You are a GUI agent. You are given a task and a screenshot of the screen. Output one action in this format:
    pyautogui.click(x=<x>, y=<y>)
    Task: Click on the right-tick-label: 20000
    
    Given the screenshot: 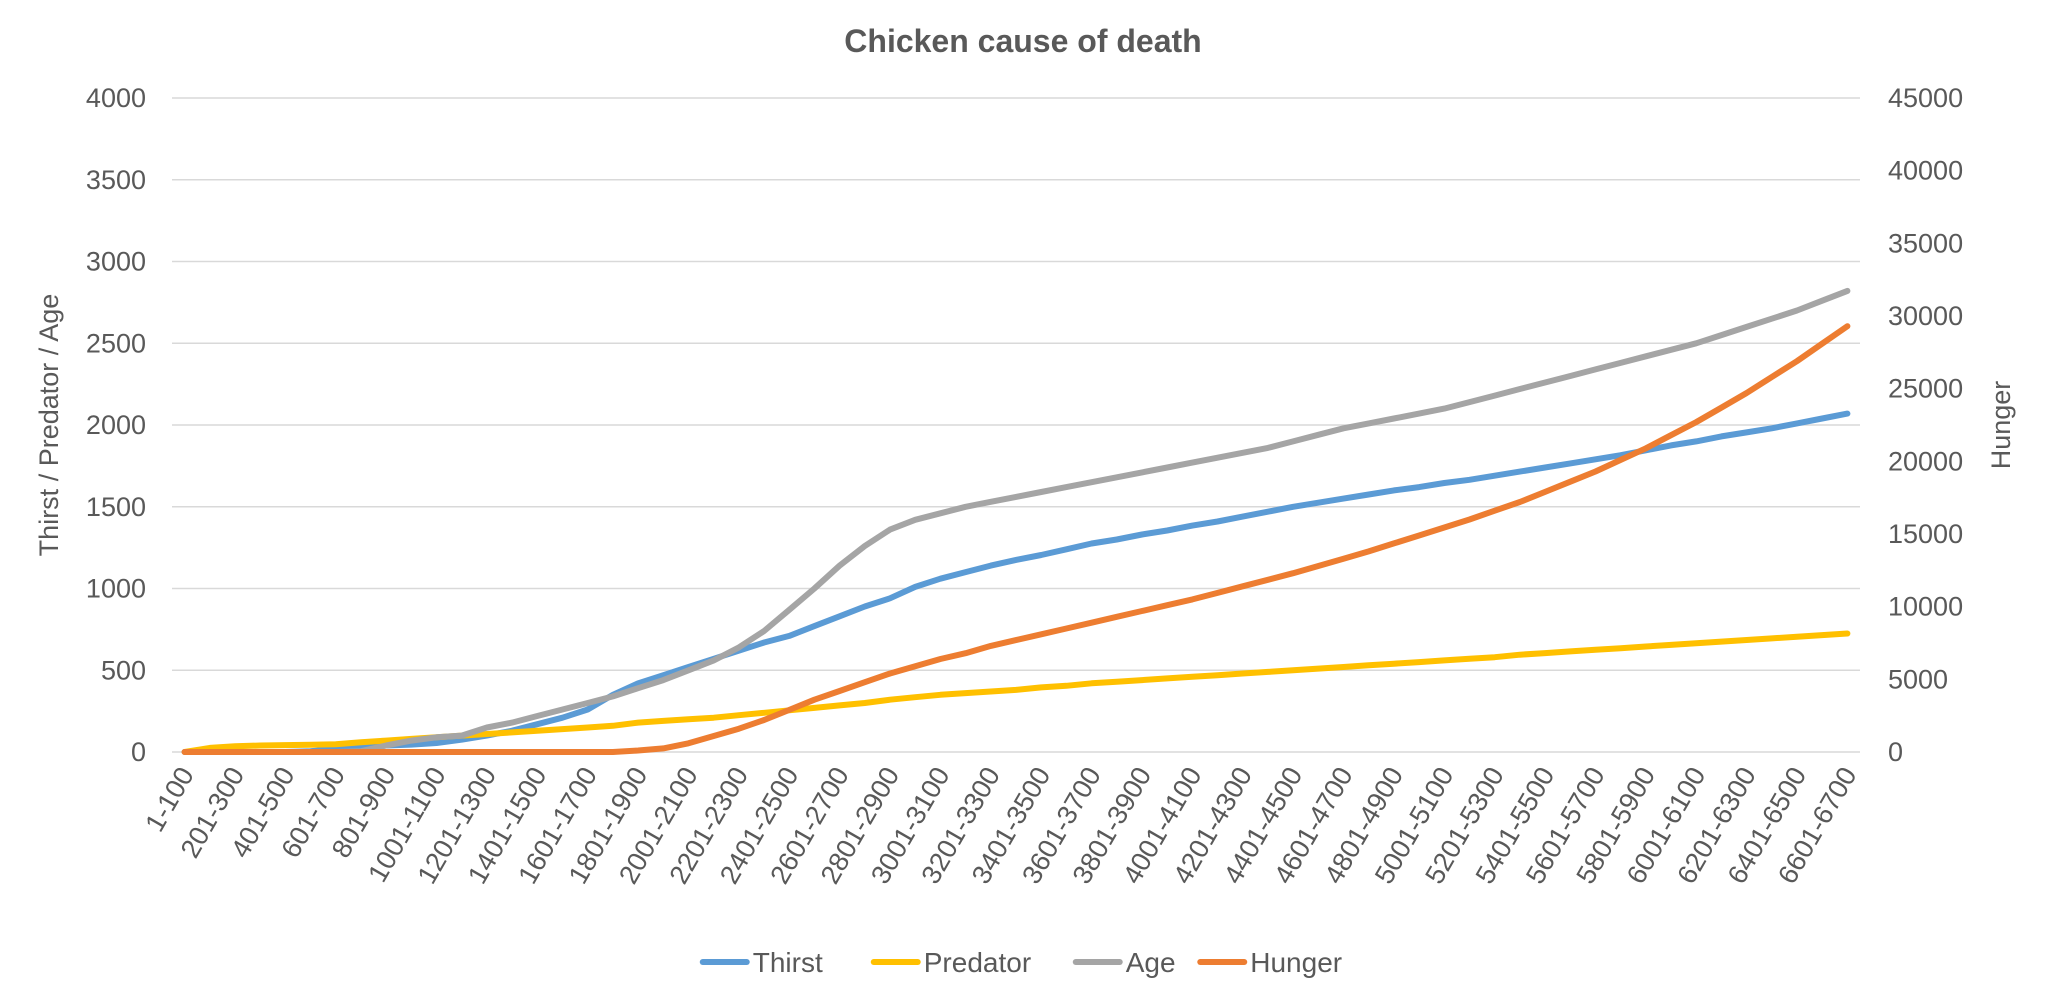 What is the action you would take?
    pyautogui.click(x=1925, y=461)
    